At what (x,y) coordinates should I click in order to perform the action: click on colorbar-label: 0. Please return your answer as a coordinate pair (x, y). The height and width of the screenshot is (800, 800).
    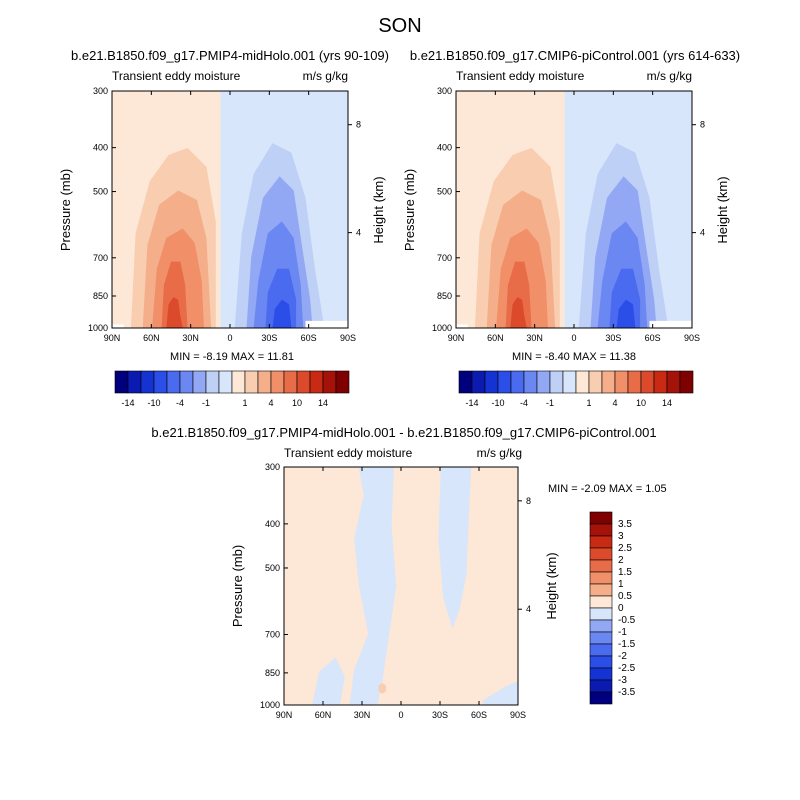
    Looking at the image, I should click on (621, 608).